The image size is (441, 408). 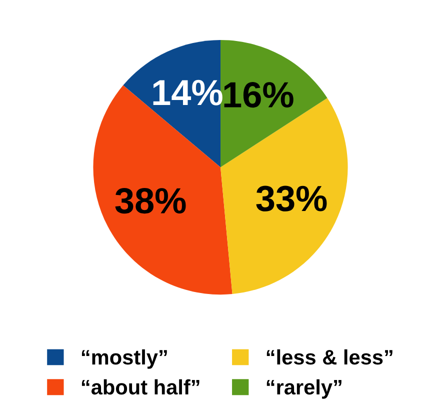 What do you see at coordinates (150, 201) in the screenshot?
I see `data-label: 38%` at bounding box center [150, 201].